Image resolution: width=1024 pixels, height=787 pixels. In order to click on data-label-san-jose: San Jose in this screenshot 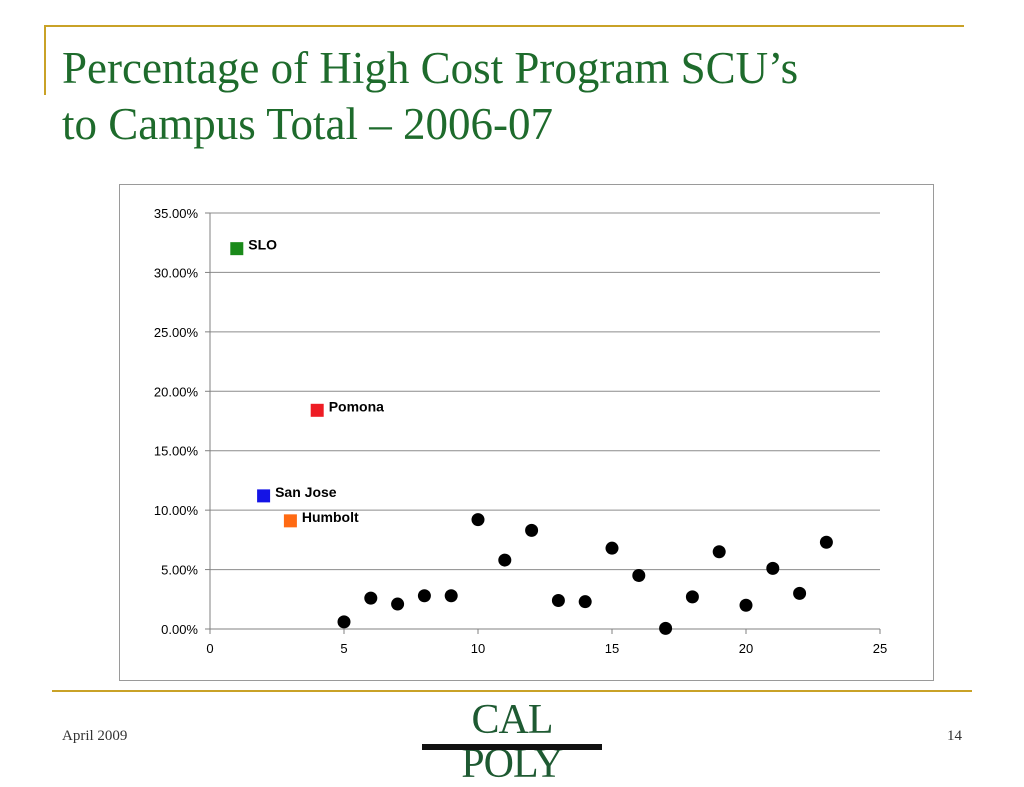, I will do `click(306, 492)`.